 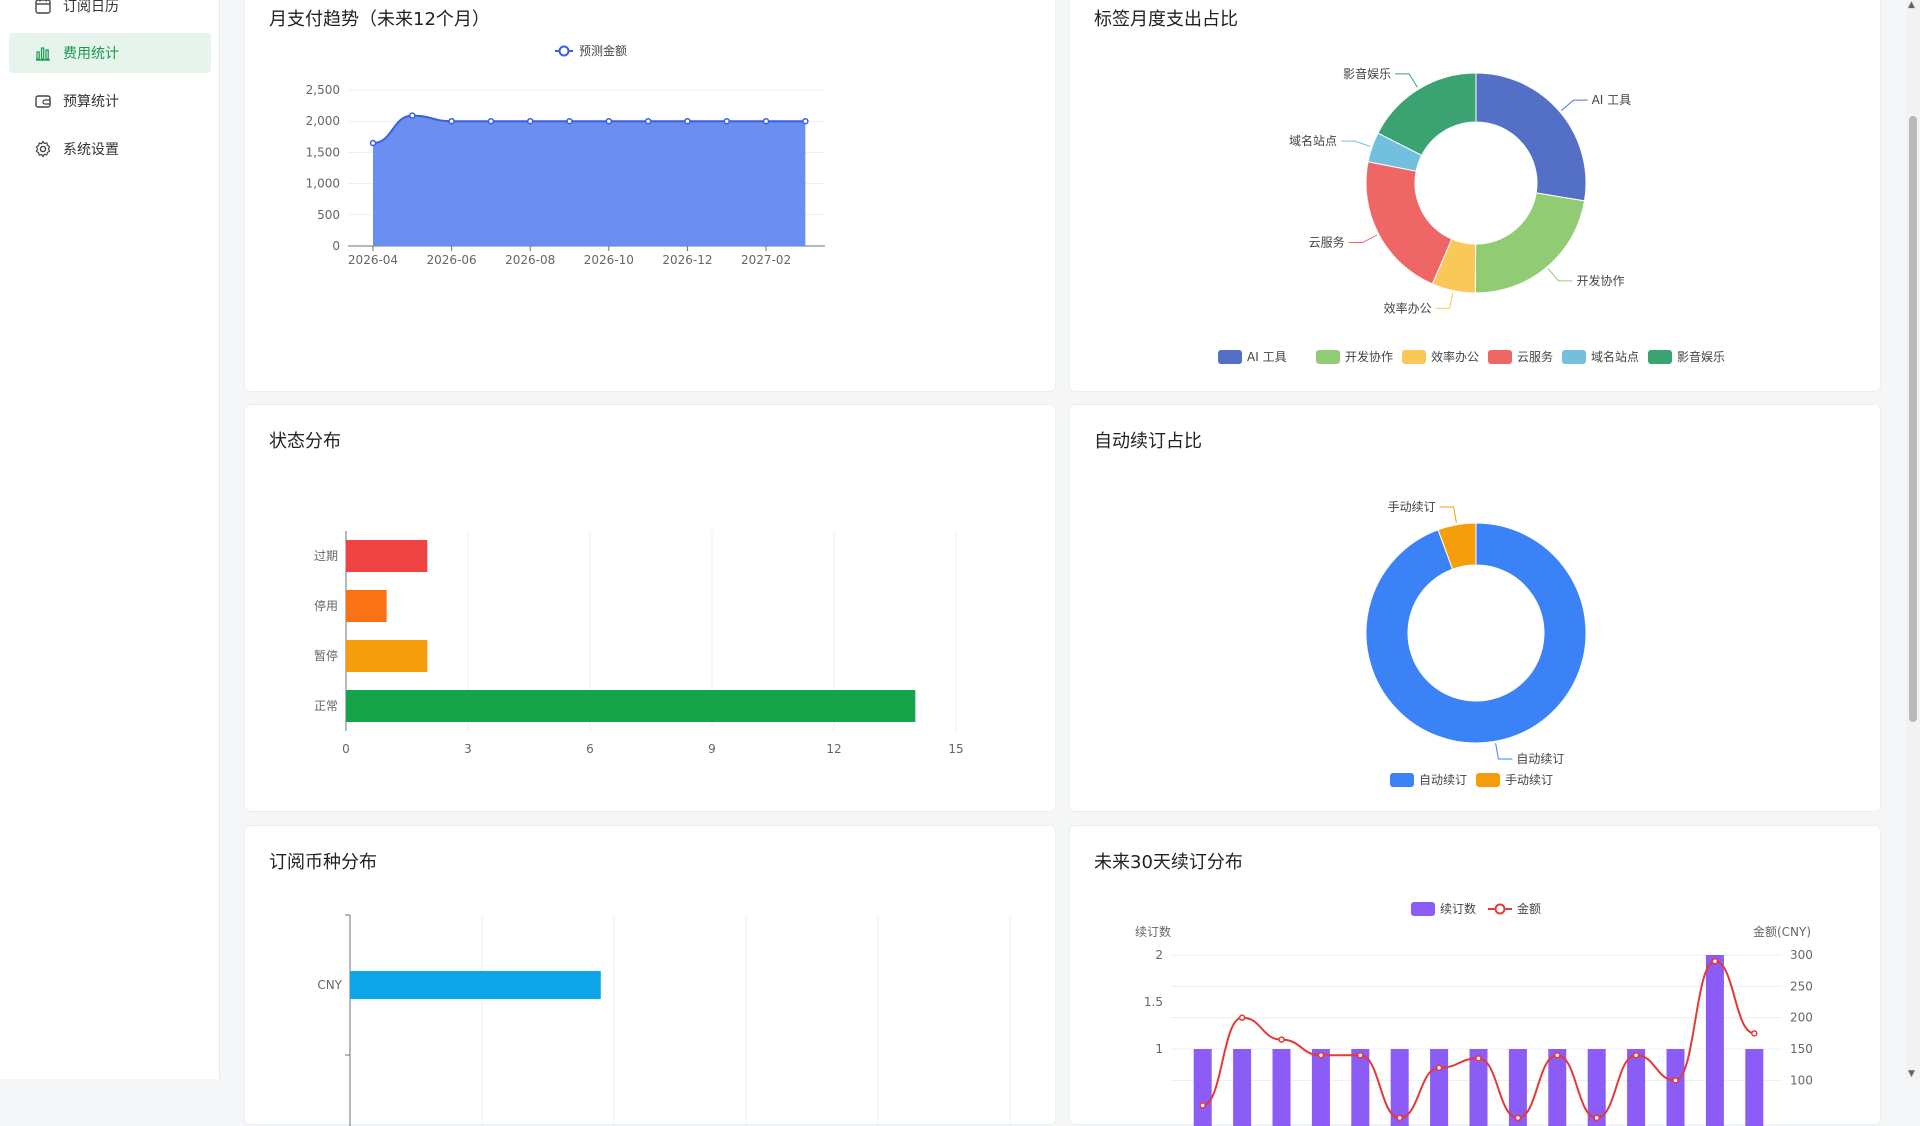 I want to click on y-tick-label: 200, so click(x=1801, y=1018).